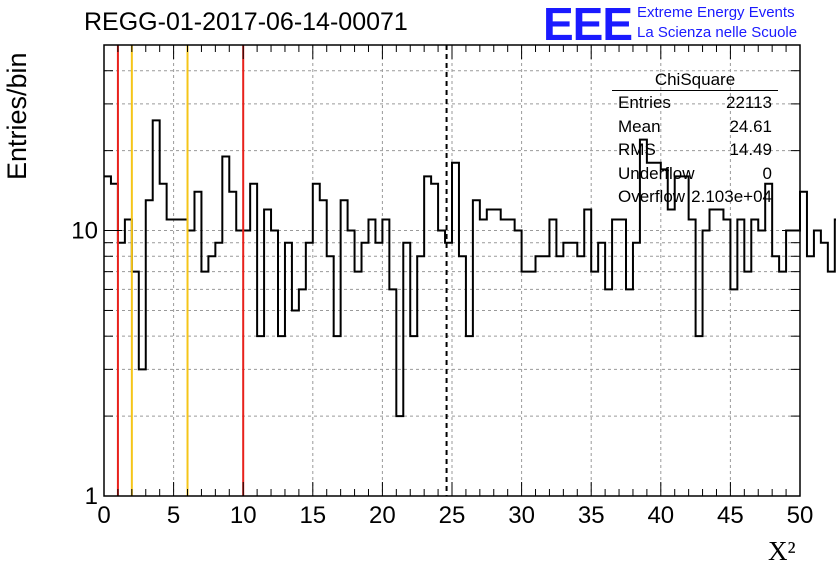 This screenshot has height=572, width=836. What do you see at coordinates (748, 102) in the screenshot?
I see `stats-value: 22113` at bounding box center [748, 102].